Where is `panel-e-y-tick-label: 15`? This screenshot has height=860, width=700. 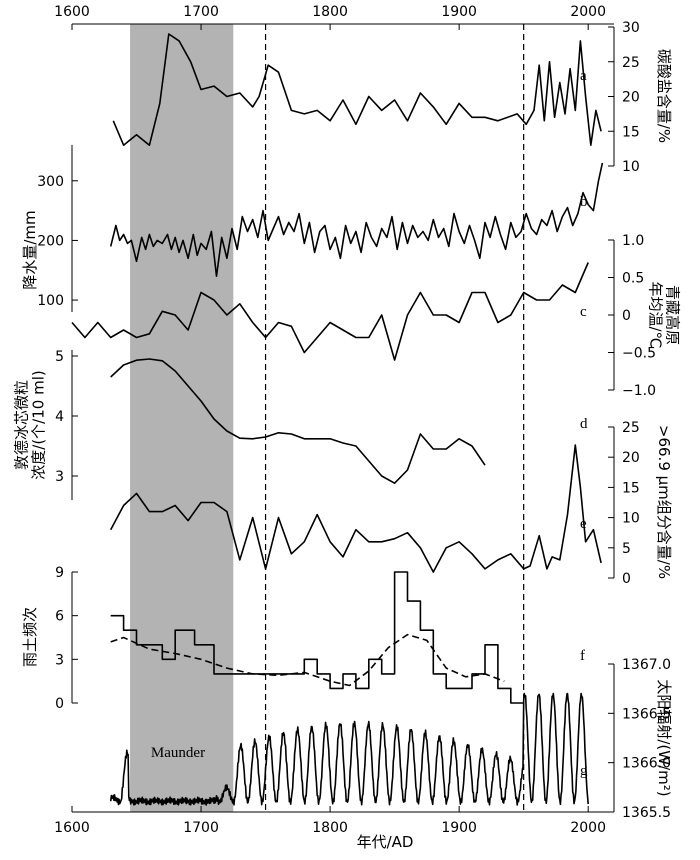 panel-e-y-tick-label: 15 is located at coordinates (631, 488).